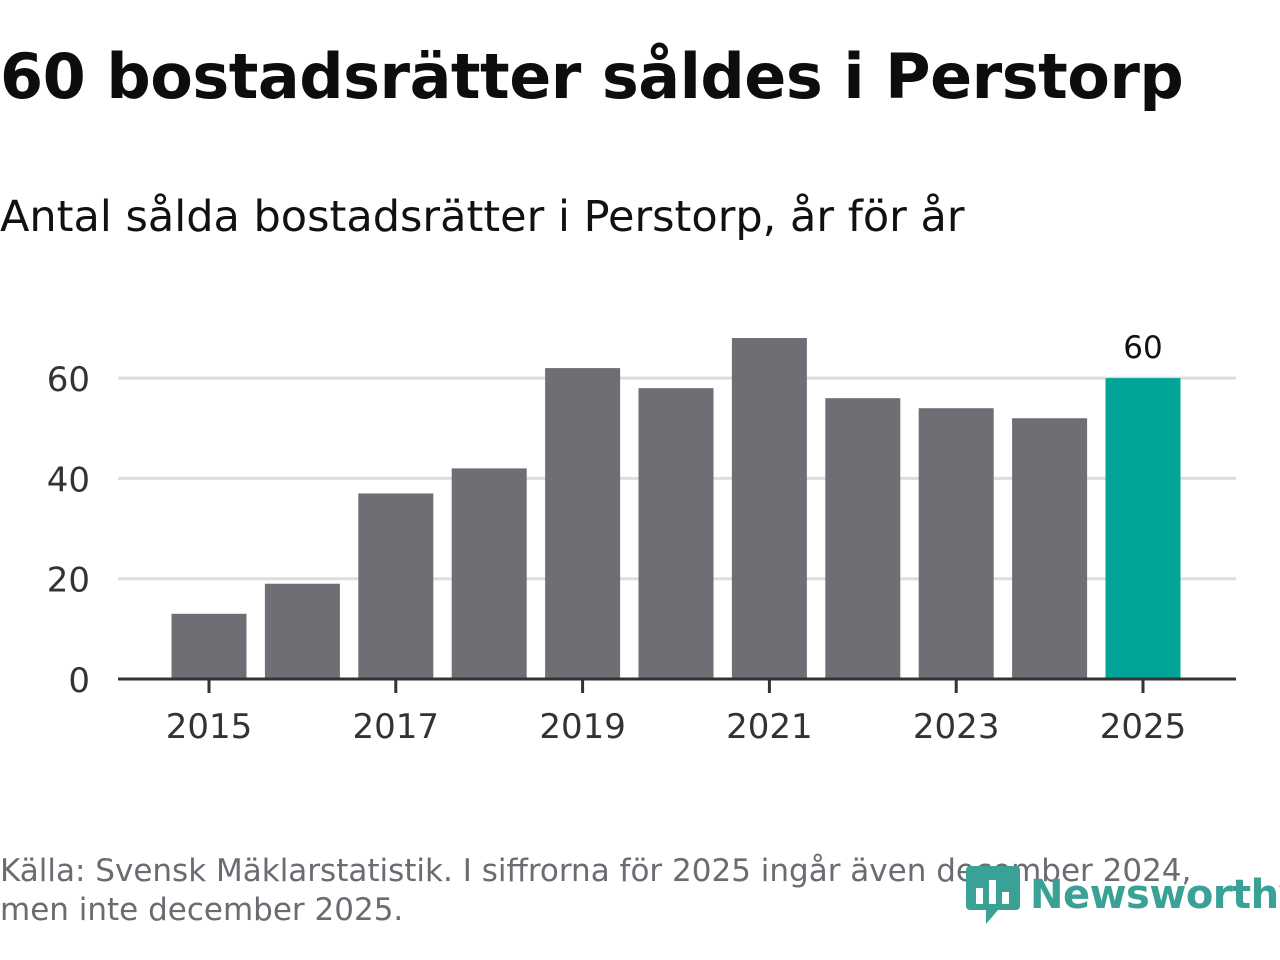 This screenshot has width=1280, height=960. What do you see at coordinates (677, 685) in the screenshot?
I see `axes` at bounding box center [677, 685].